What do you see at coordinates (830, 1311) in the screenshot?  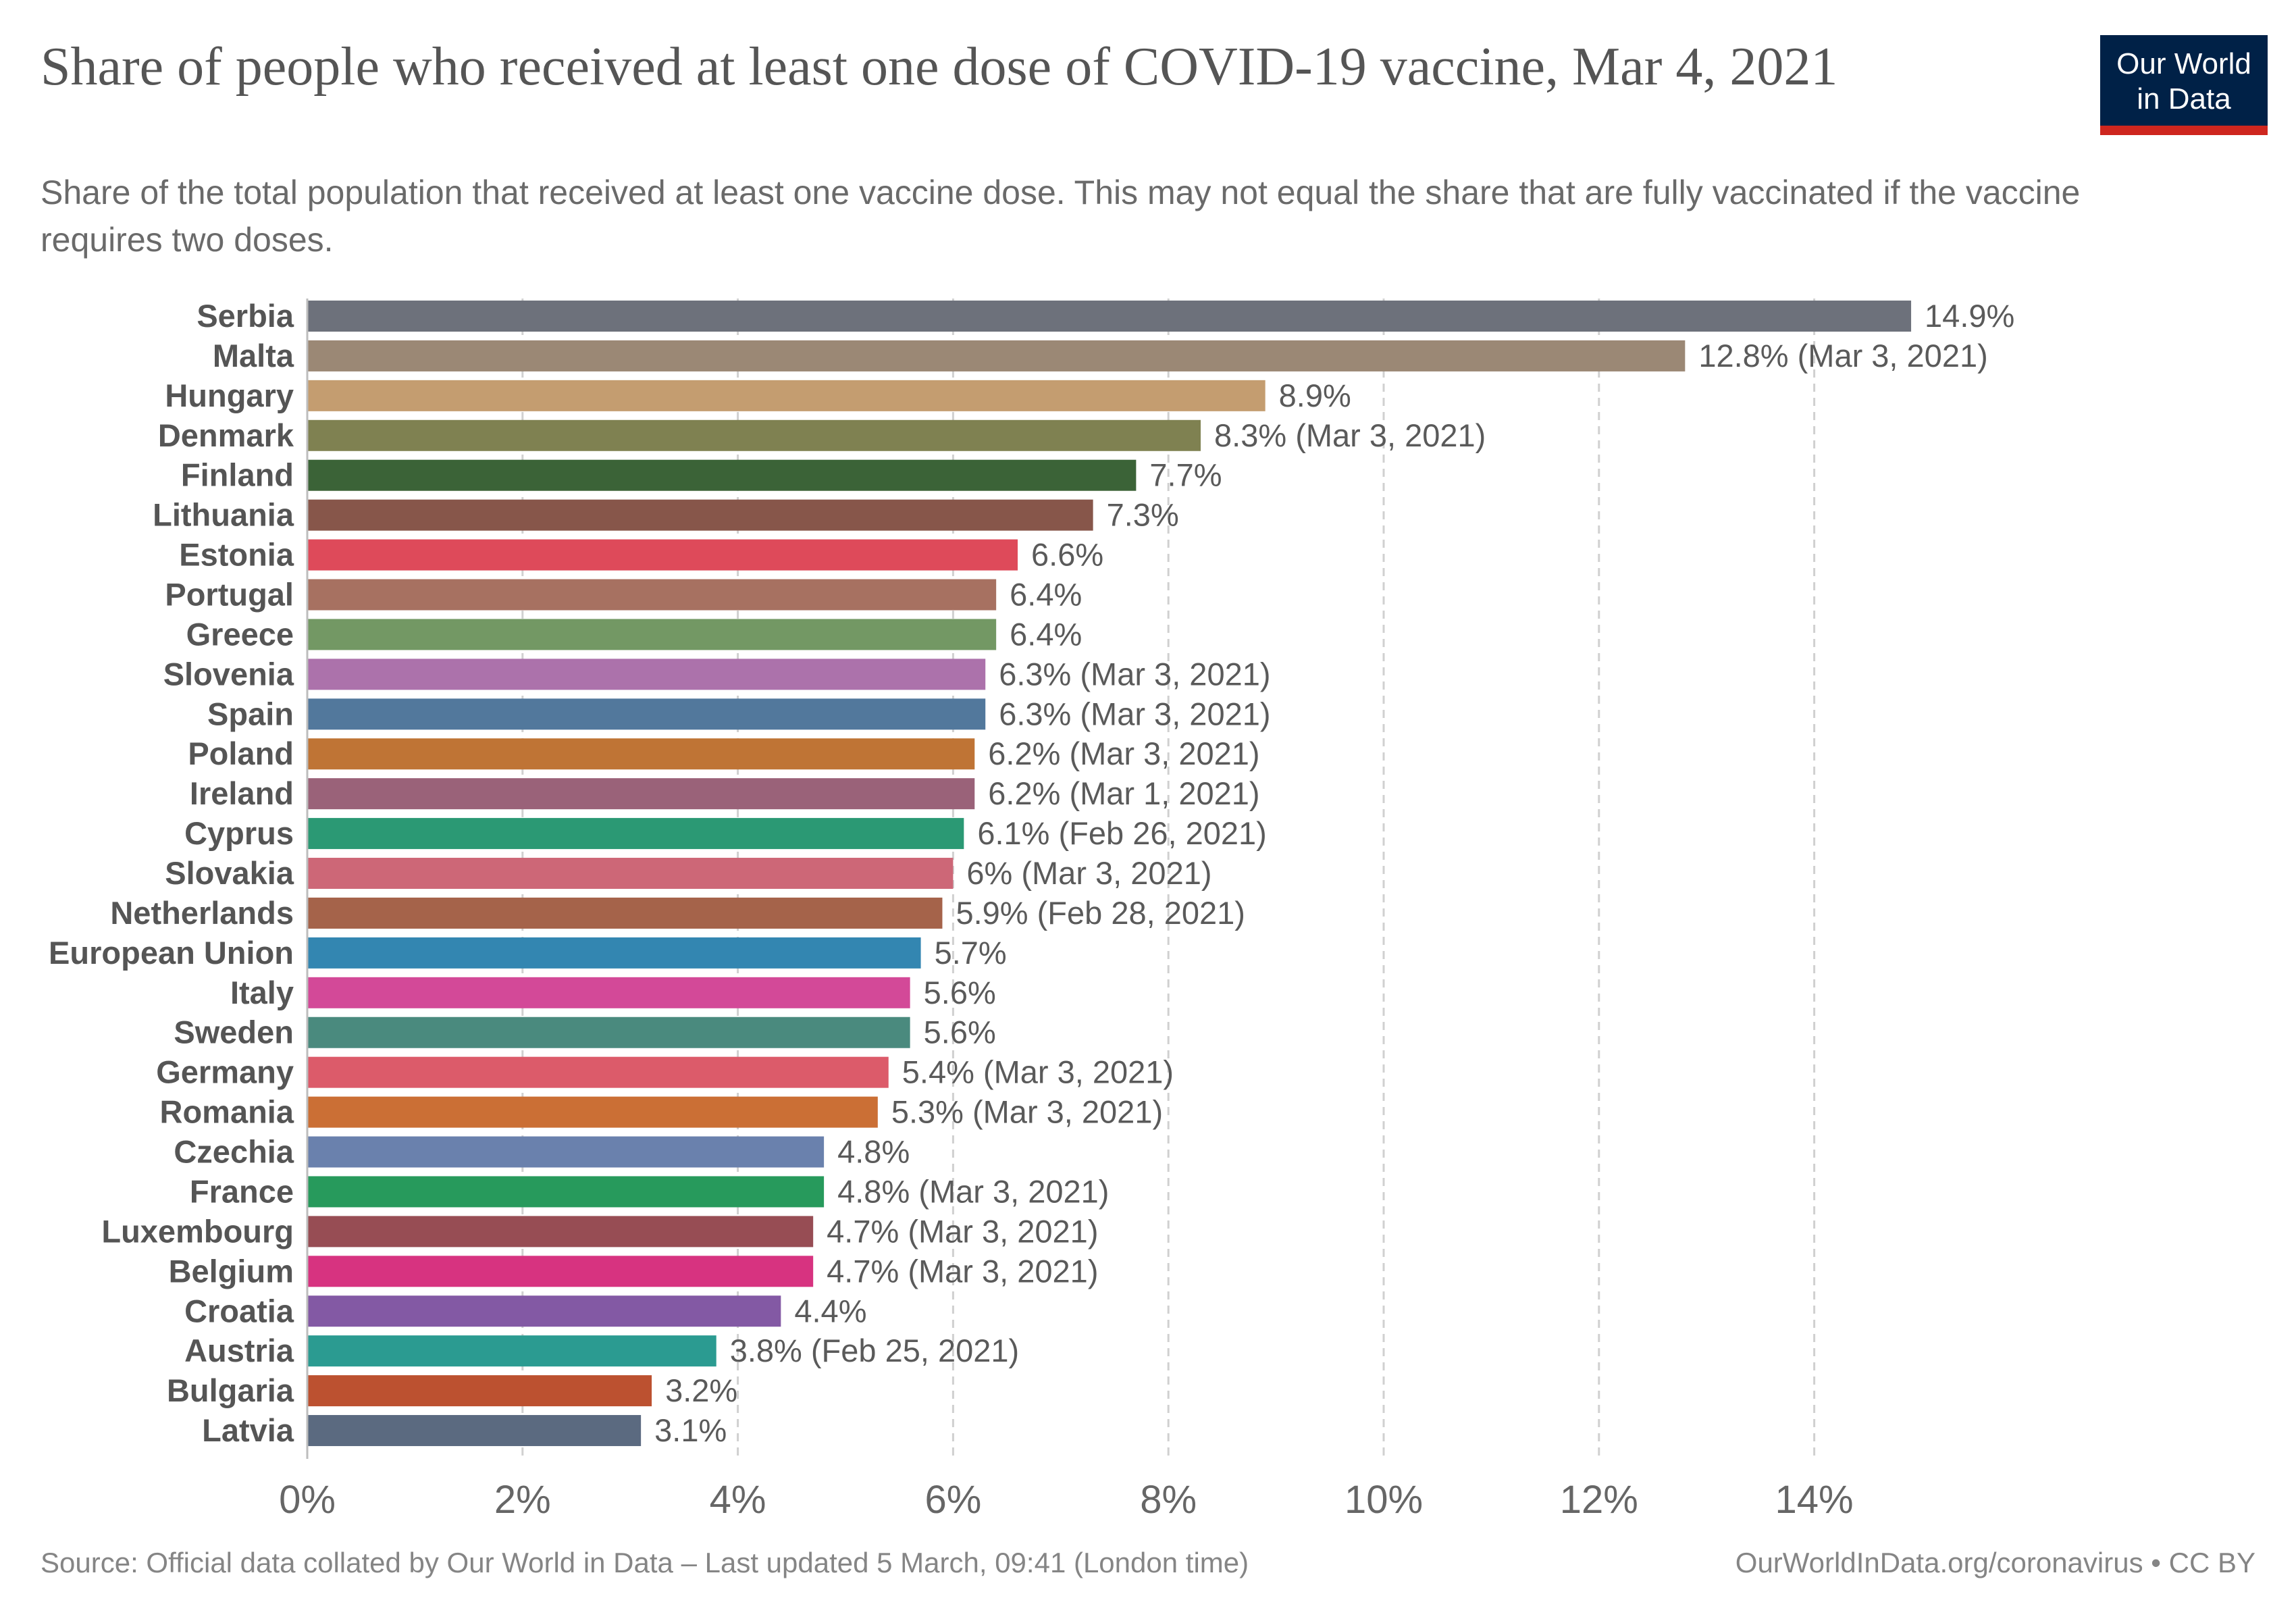 I see `value-label: 4.4%` at bounding box center [830, 1311].